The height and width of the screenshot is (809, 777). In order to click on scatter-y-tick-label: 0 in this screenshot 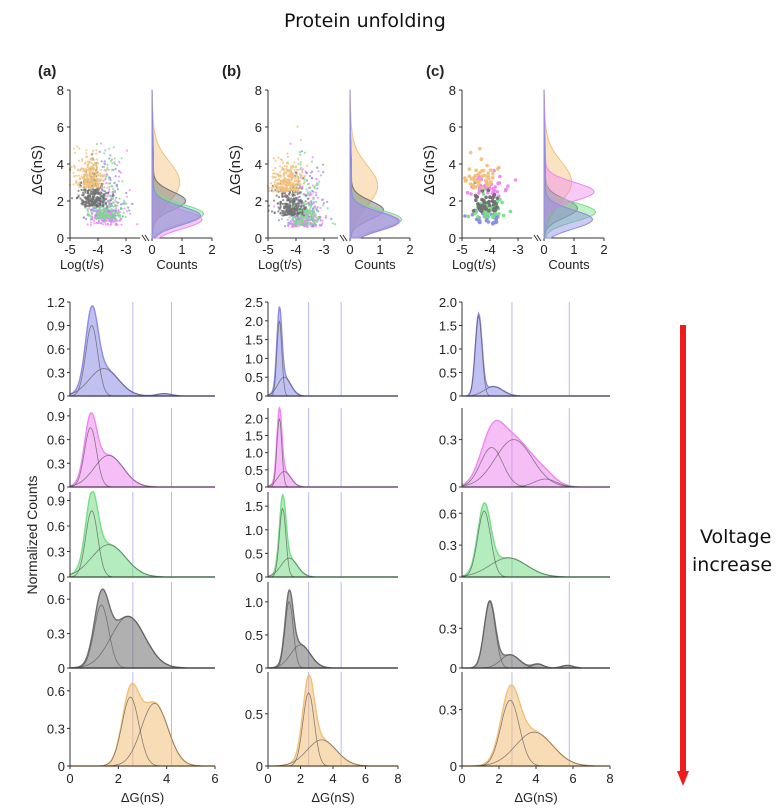, I will do `click(452, 238)`.